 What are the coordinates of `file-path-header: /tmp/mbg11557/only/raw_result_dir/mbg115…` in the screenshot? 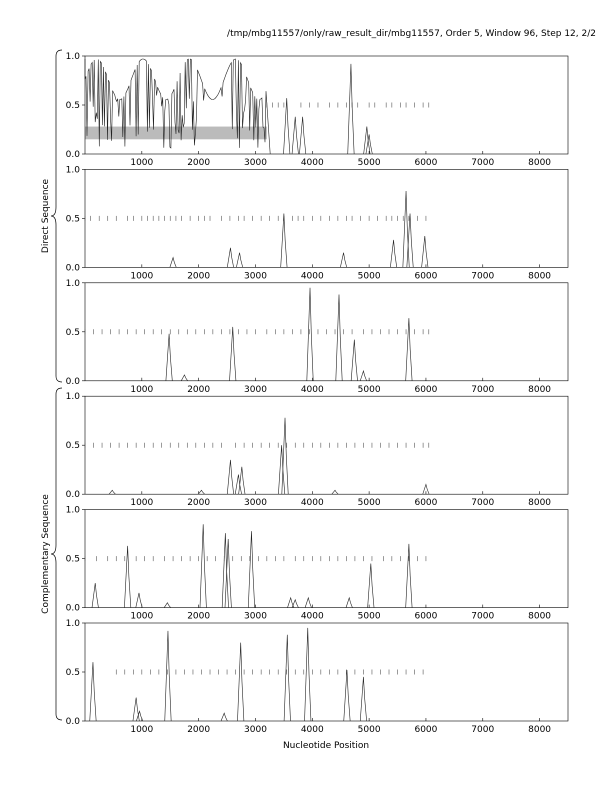 It's located at (411, 34).